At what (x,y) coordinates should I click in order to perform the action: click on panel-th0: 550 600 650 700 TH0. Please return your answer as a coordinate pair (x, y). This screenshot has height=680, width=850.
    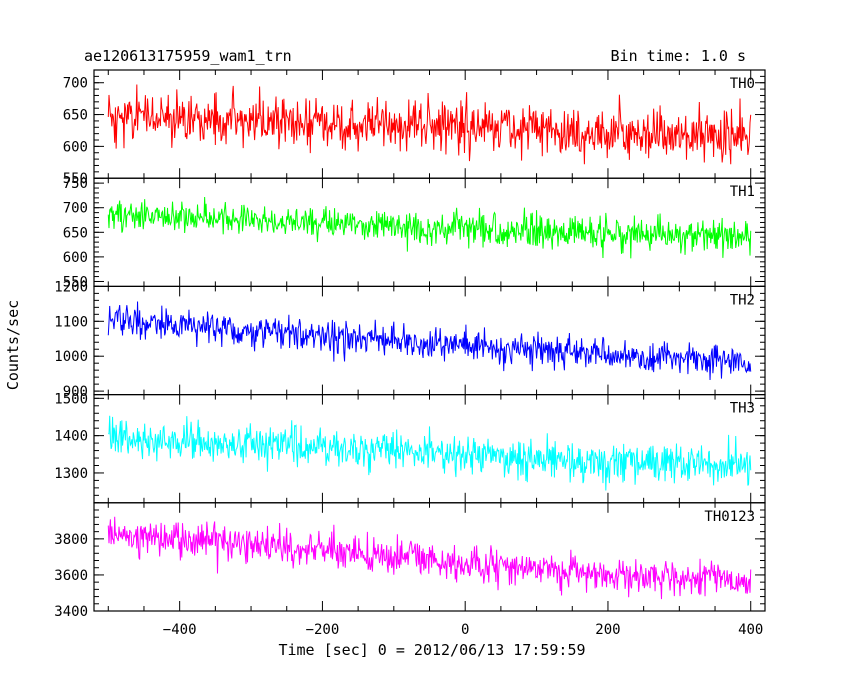
    Looking at the image, I should click on (414, 128).